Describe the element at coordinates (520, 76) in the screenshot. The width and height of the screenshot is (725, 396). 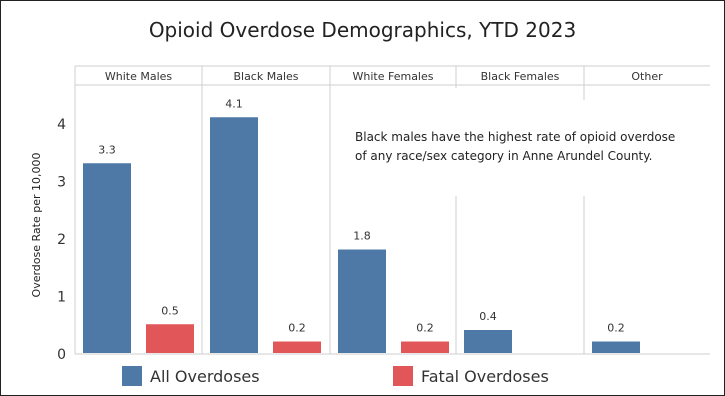
I see `category-label: Black Females` at that location.